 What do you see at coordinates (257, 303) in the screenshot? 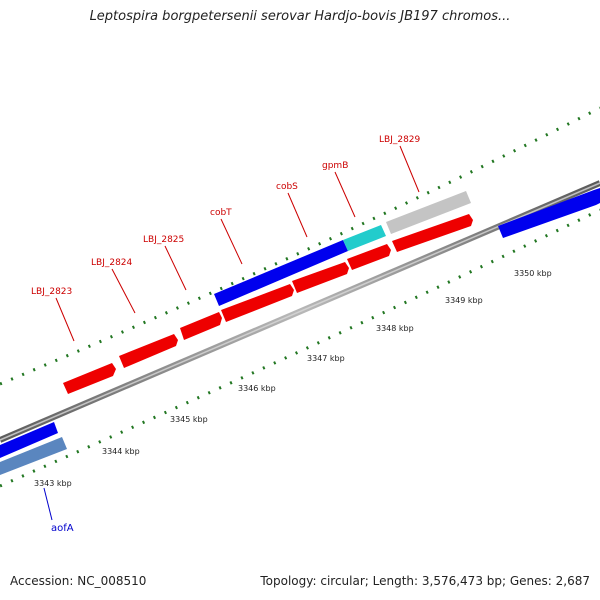
I see `gene-cobT-reverse` at bounding box center [257, 303].